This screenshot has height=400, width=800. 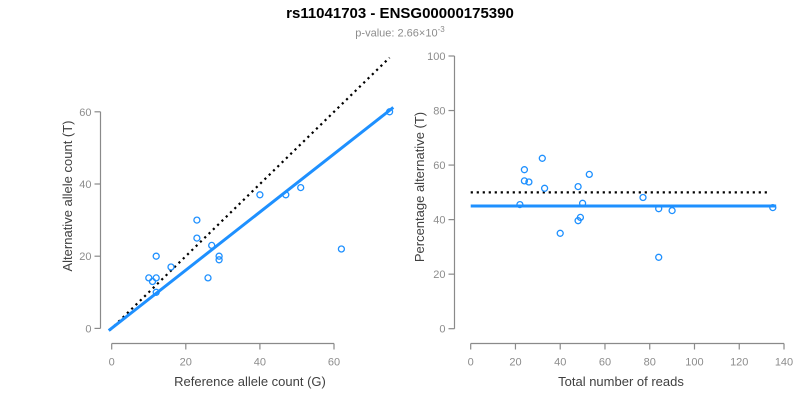 What do you see at coordinates (441, 29) in the screenshot?
I see `pvalue-exponent: -3` at bounding box center [441, 29].